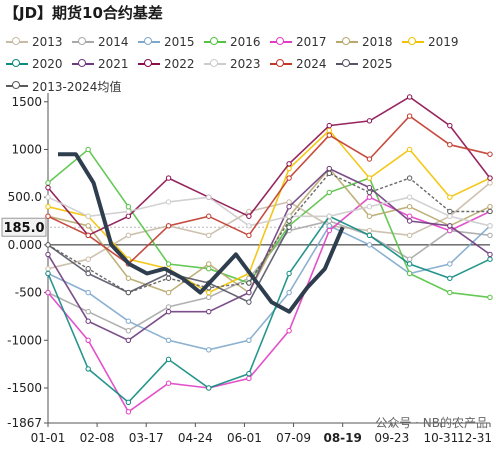 This screenshot has height=449, width=496. Describe the element at coordinates (342, 438) in the screenshot. I see `x-tick-label: 08-19` at that location.